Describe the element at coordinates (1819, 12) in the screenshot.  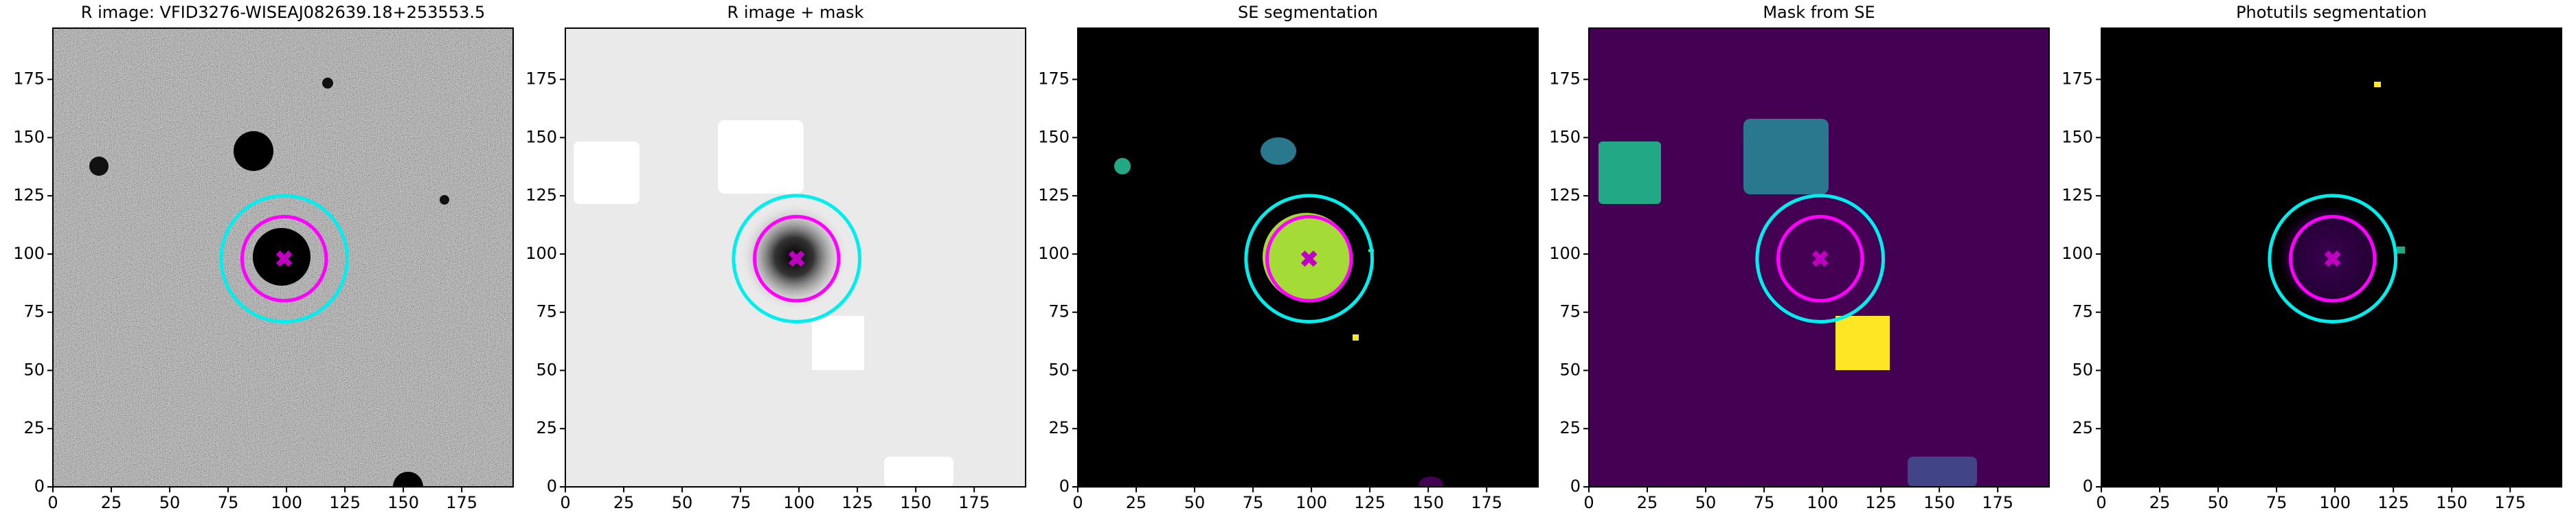
I see `panel-title: Mask from SE` at that location.